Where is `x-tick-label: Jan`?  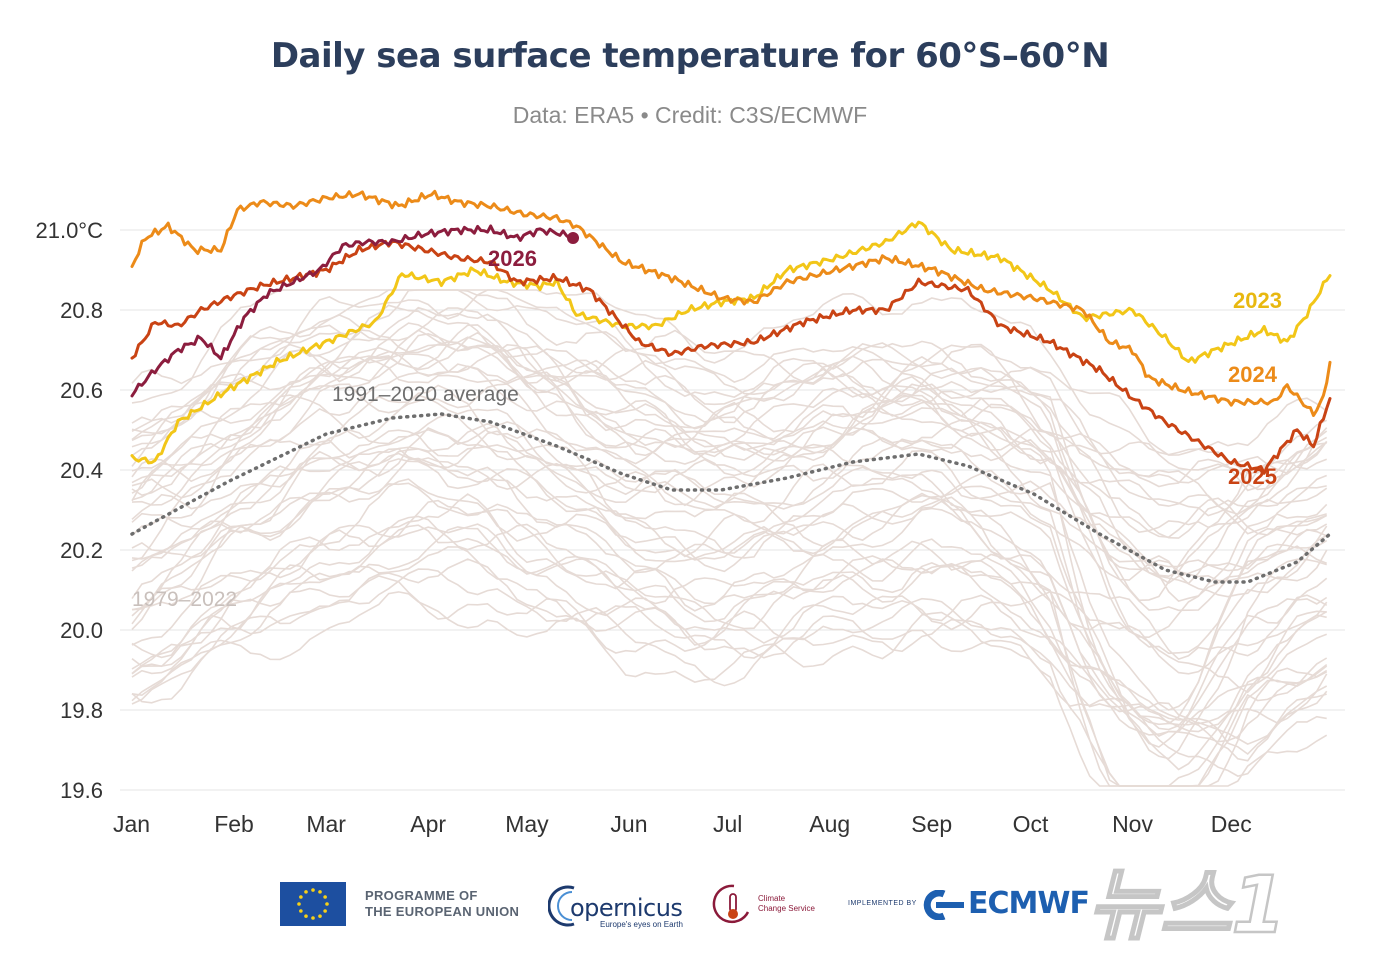
x-tick-label: Jan is located at coordinates (131, 824).